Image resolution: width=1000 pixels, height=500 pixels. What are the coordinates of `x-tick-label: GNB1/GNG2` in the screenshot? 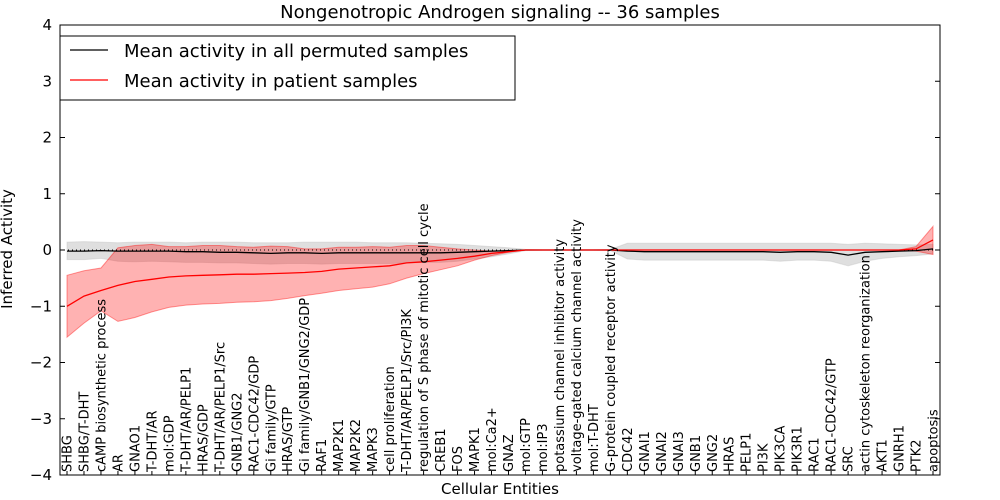 It's located at (237, 432).